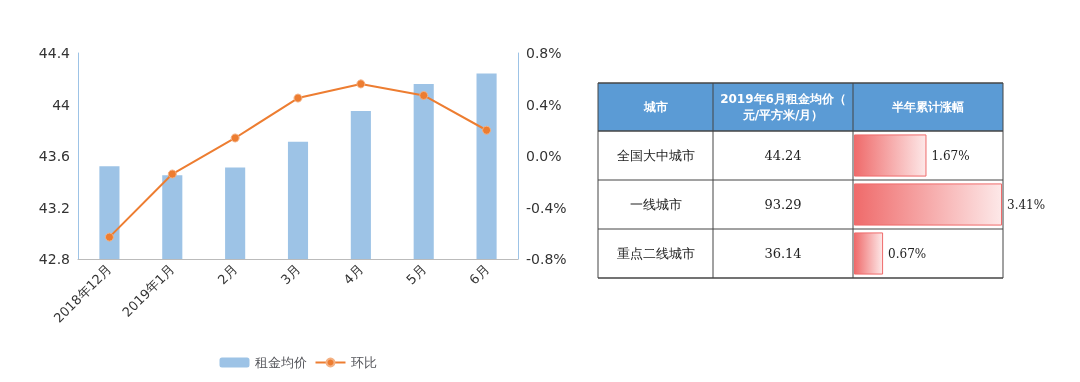 The height and width of the screenshot is (382, 1080). What do you see at coordinates (546, 259) in the screenshot?
I see `y2-tick-label: -0.8%` at bounding box center [546, 259].